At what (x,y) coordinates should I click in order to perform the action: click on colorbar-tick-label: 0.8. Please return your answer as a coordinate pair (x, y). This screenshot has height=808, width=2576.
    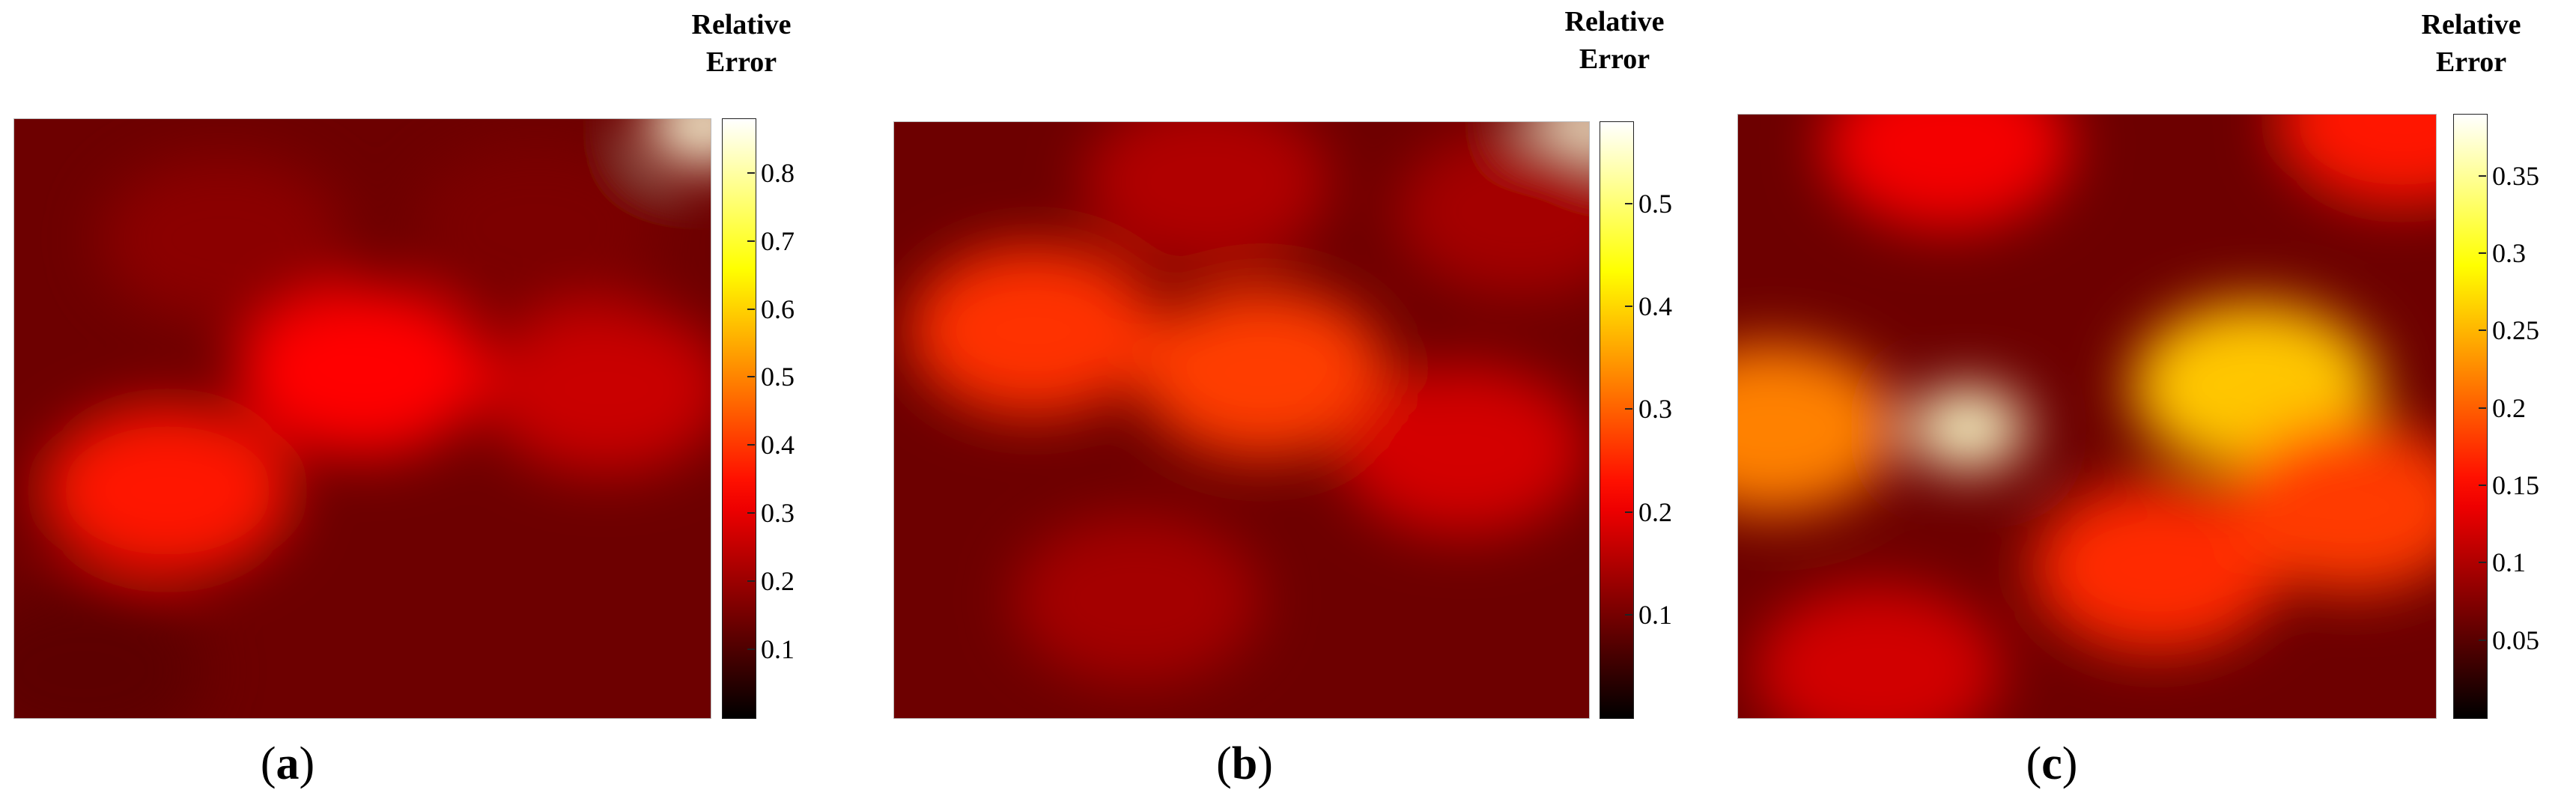
    Looking at the image, I should click on (778, 172).